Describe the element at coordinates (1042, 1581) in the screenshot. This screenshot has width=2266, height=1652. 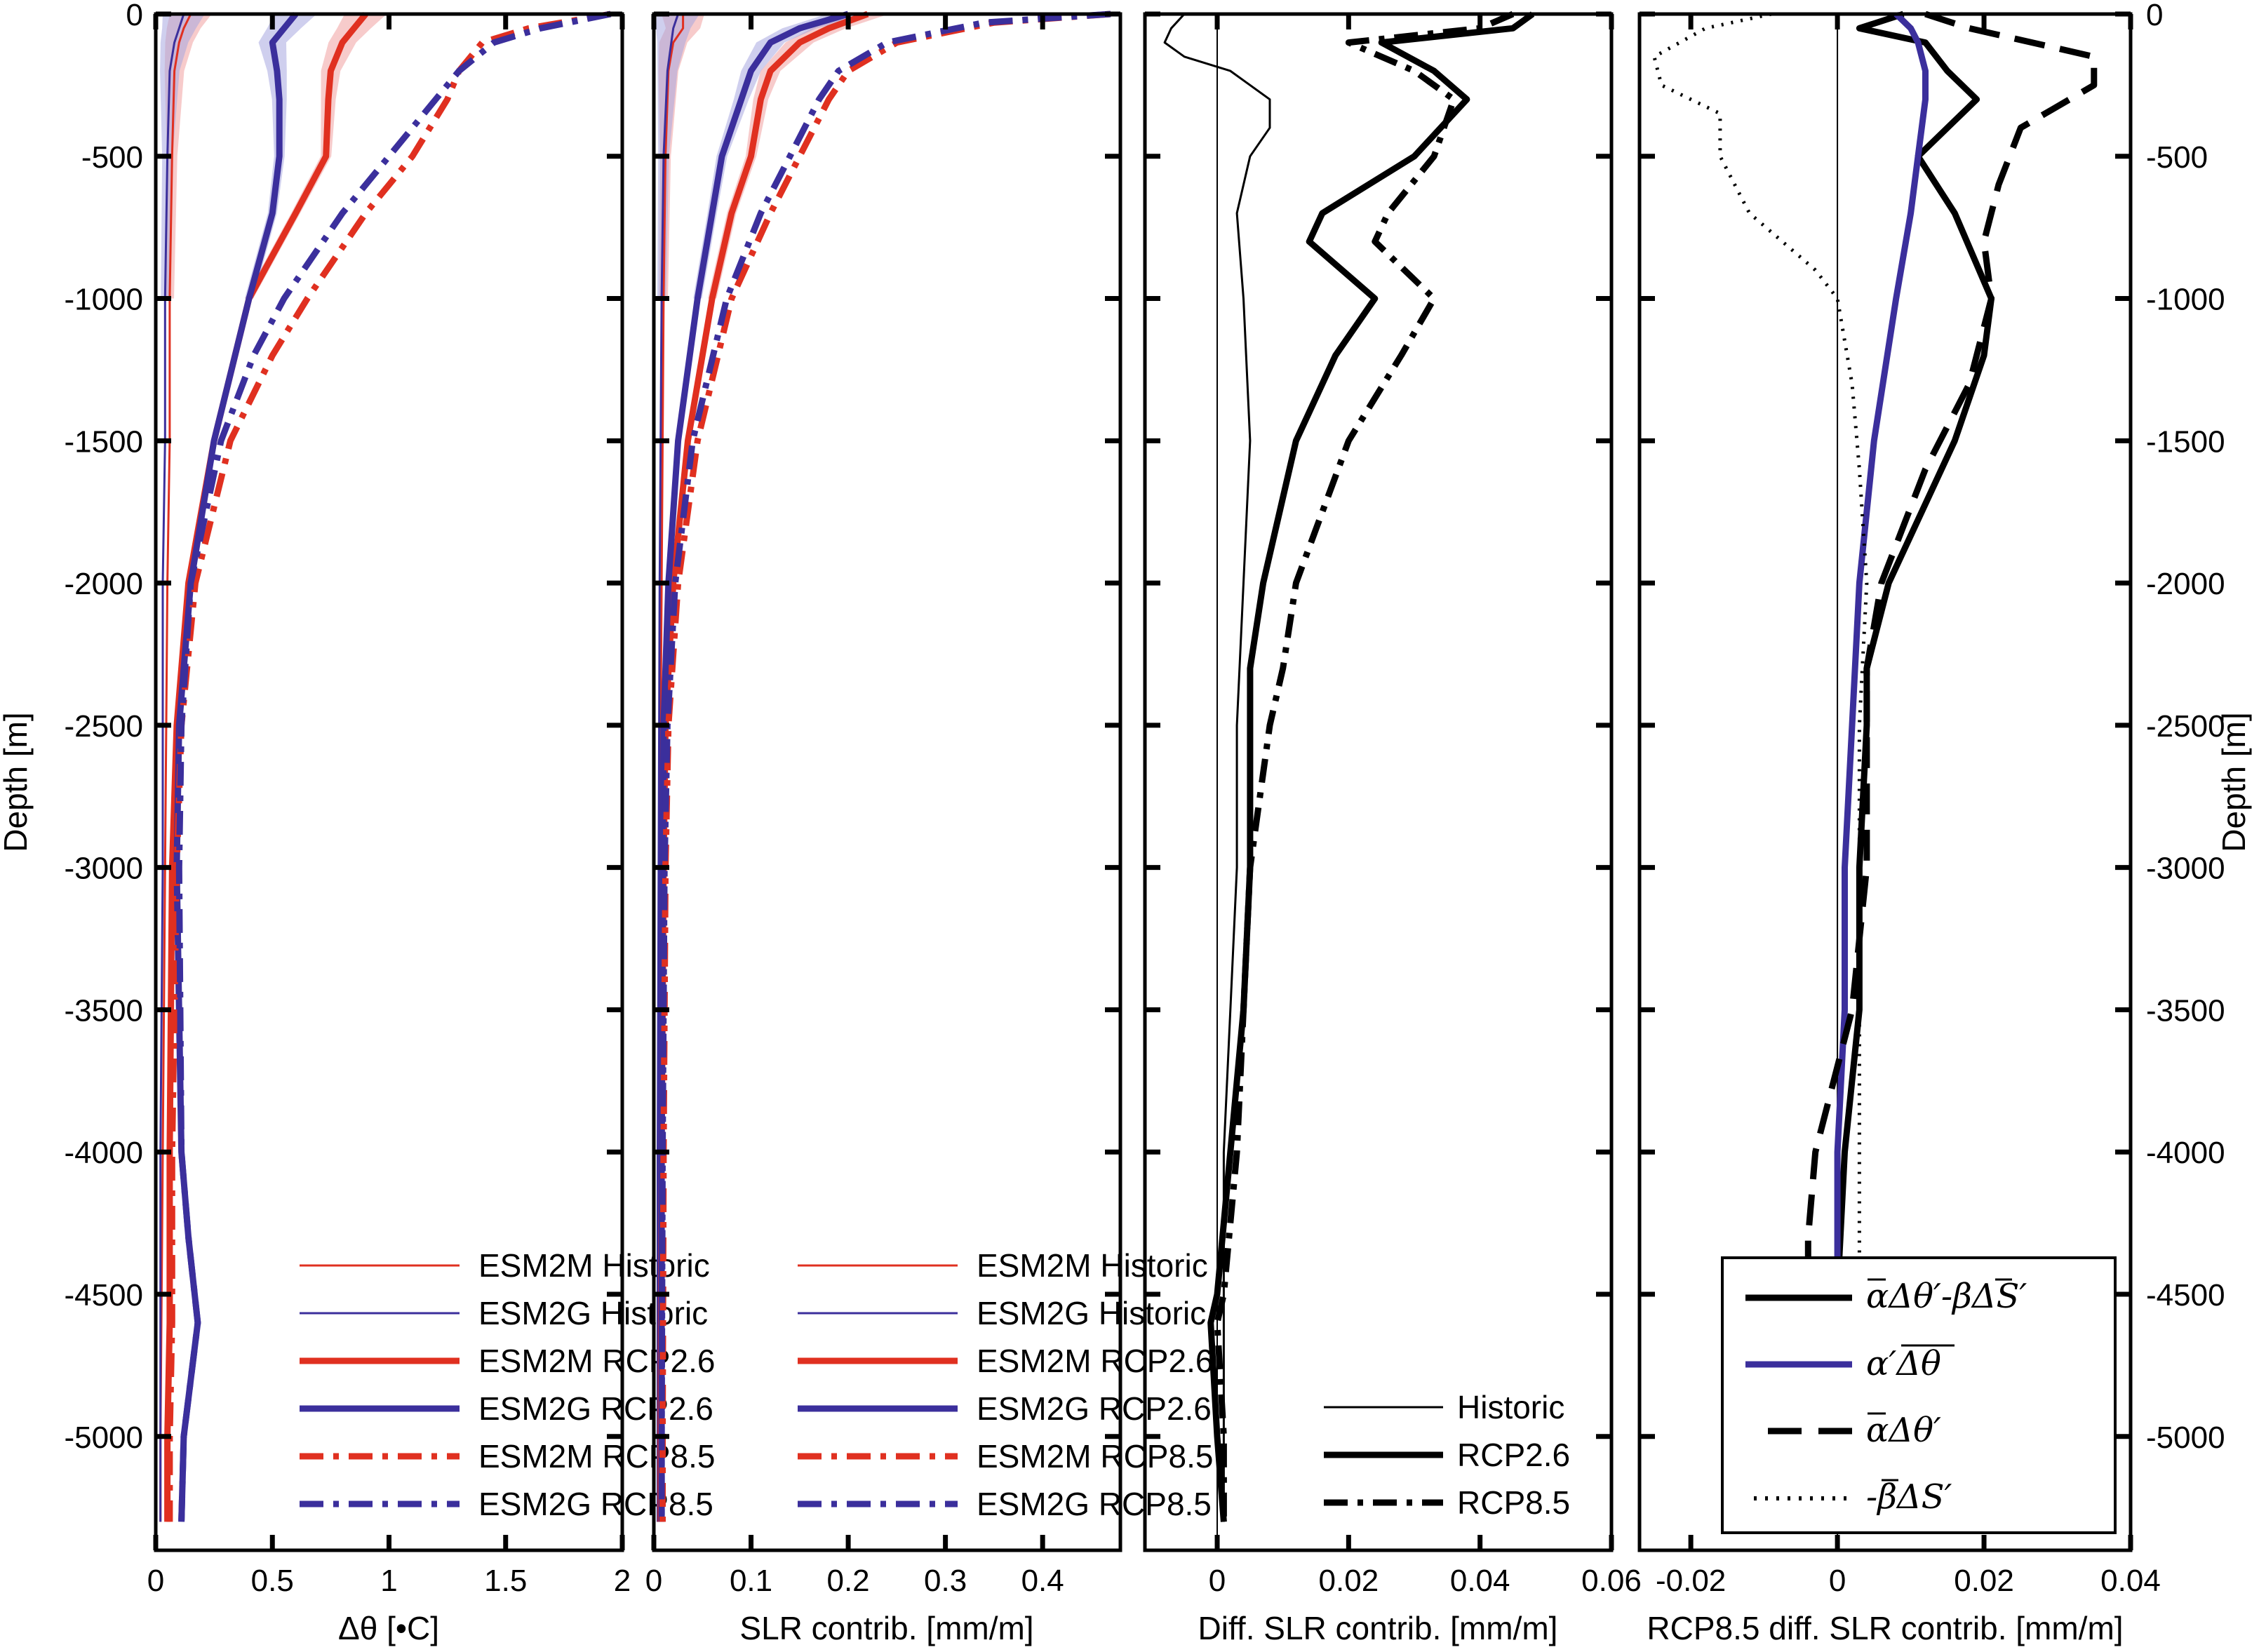
I see `x-tick-label: 0.4` at that location.